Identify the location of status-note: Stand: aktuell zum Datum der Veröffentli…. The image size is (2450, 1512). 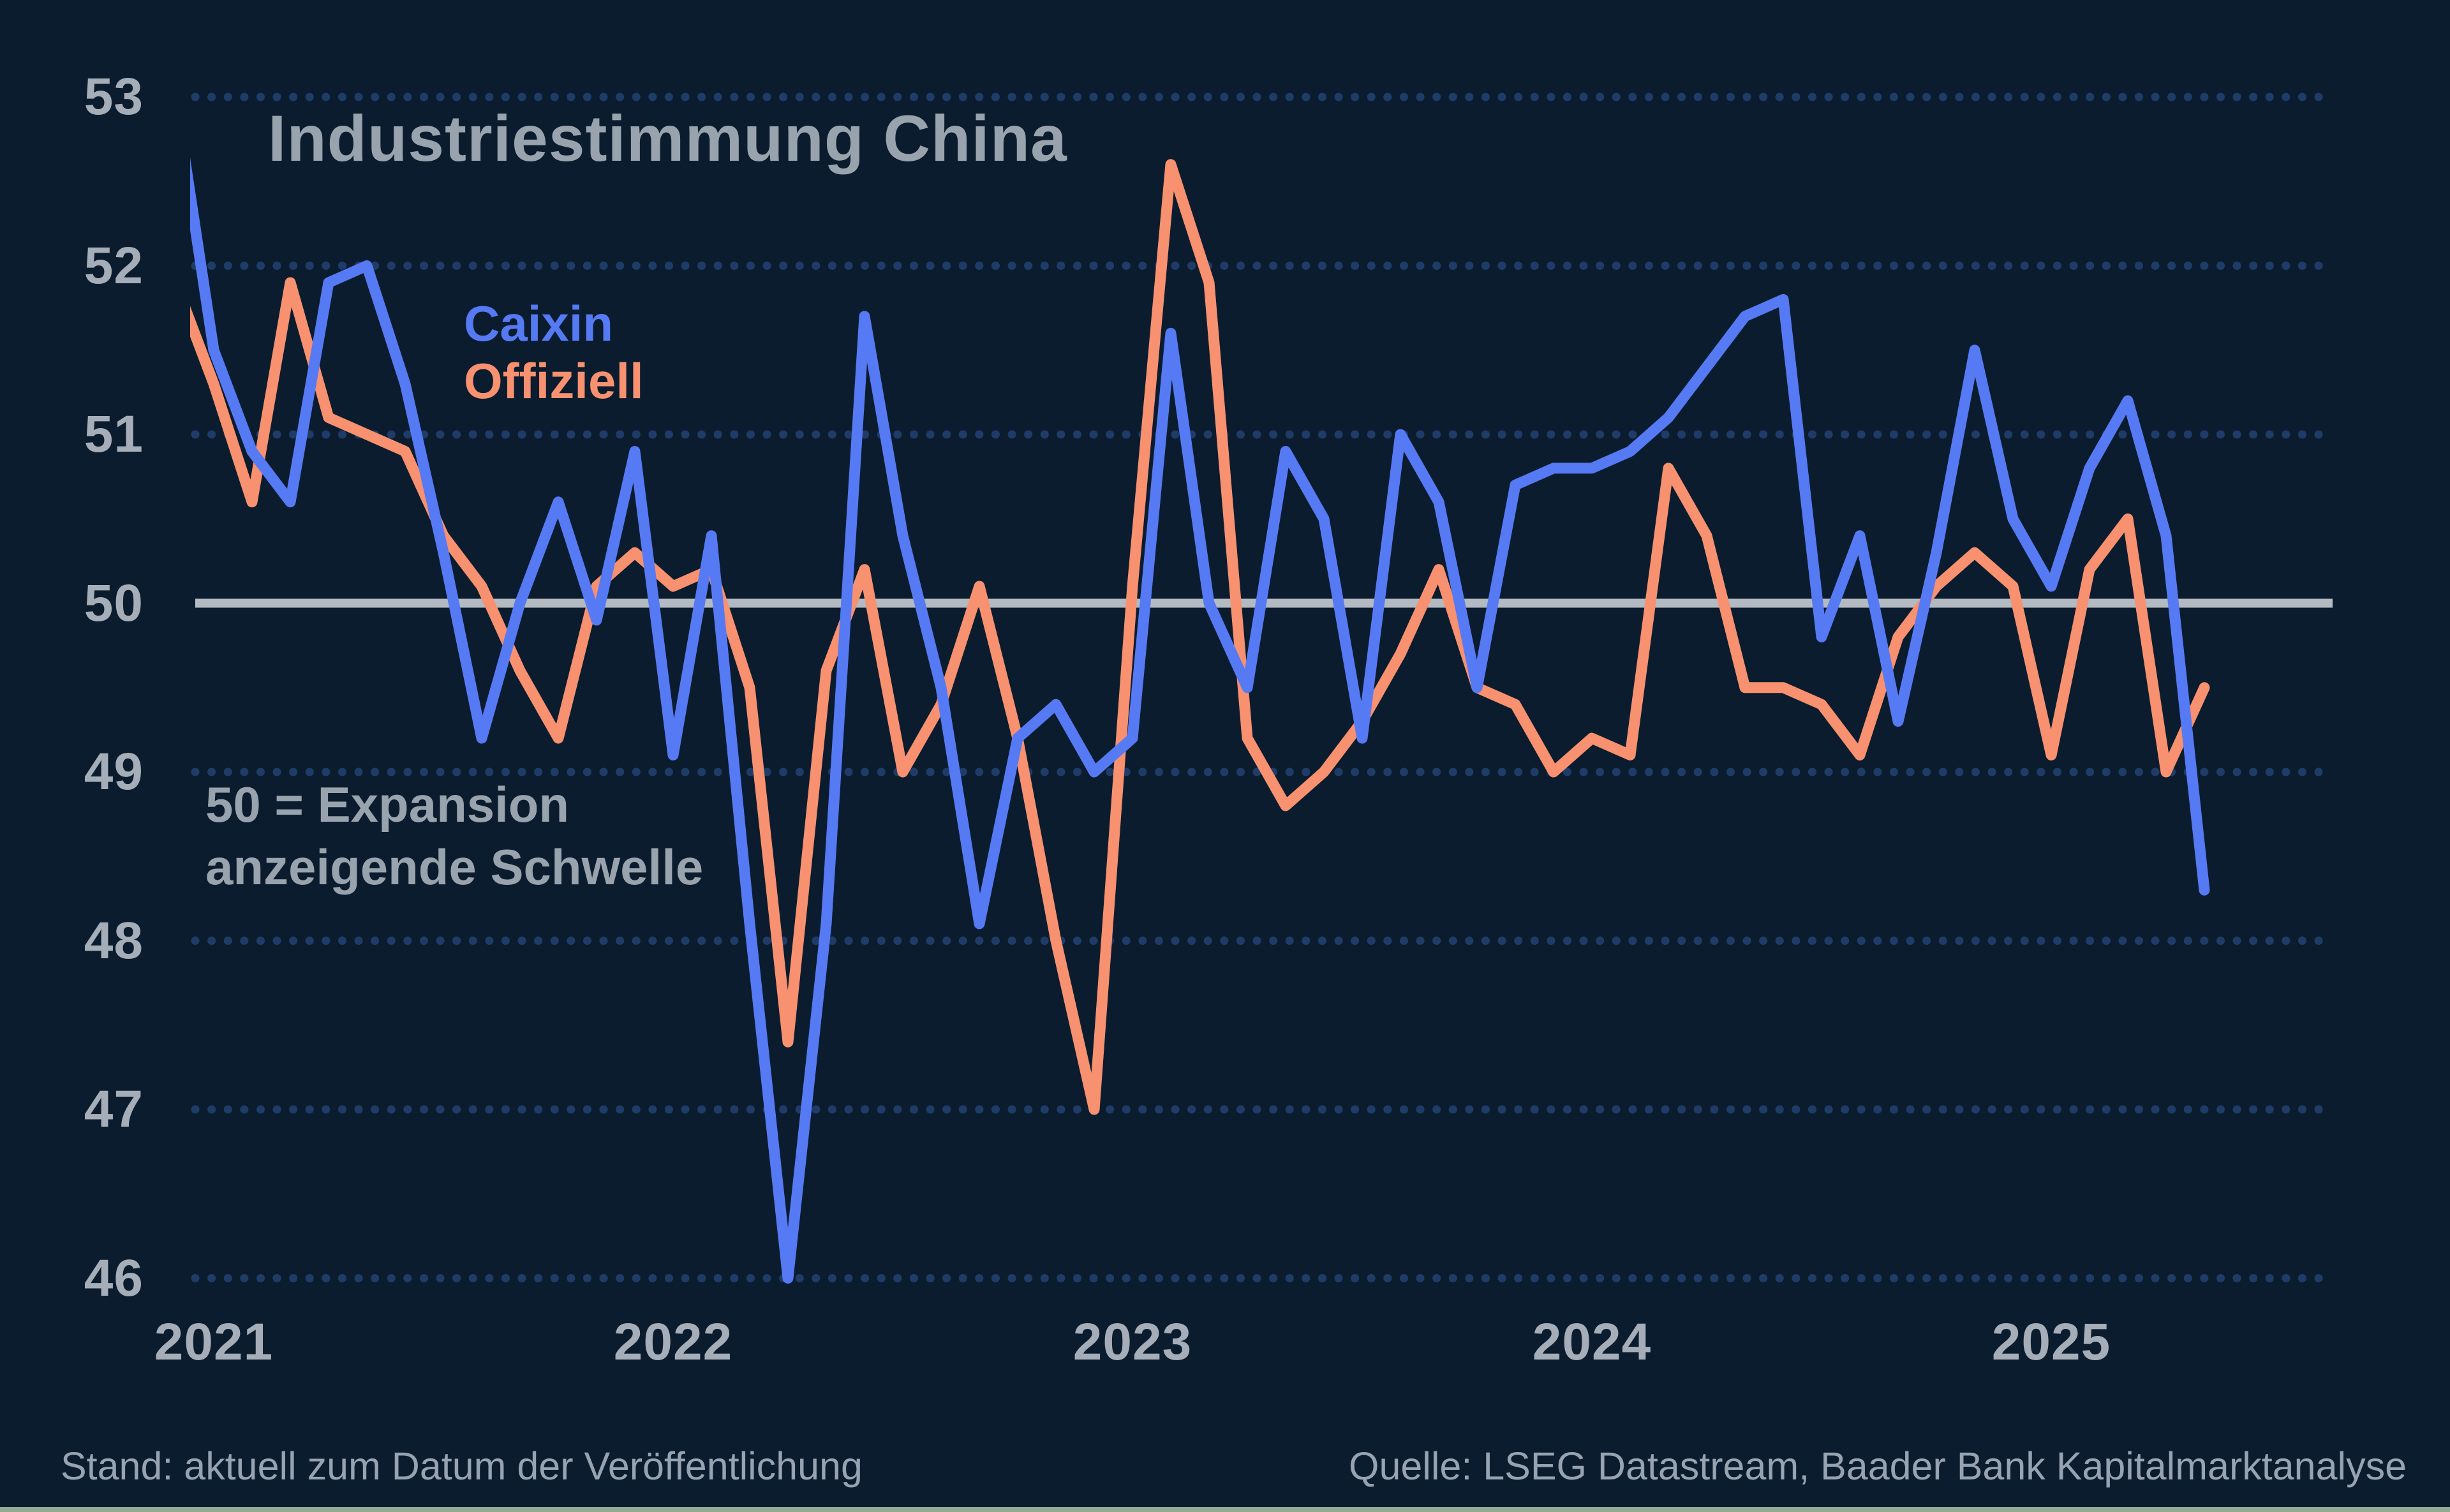
(462, 1466).